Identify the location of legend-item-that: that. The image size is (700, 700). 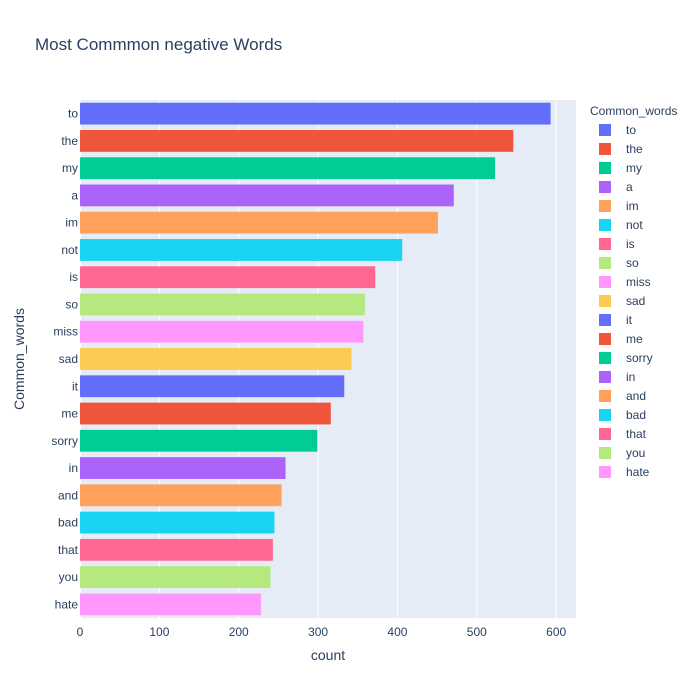
(623, 434).